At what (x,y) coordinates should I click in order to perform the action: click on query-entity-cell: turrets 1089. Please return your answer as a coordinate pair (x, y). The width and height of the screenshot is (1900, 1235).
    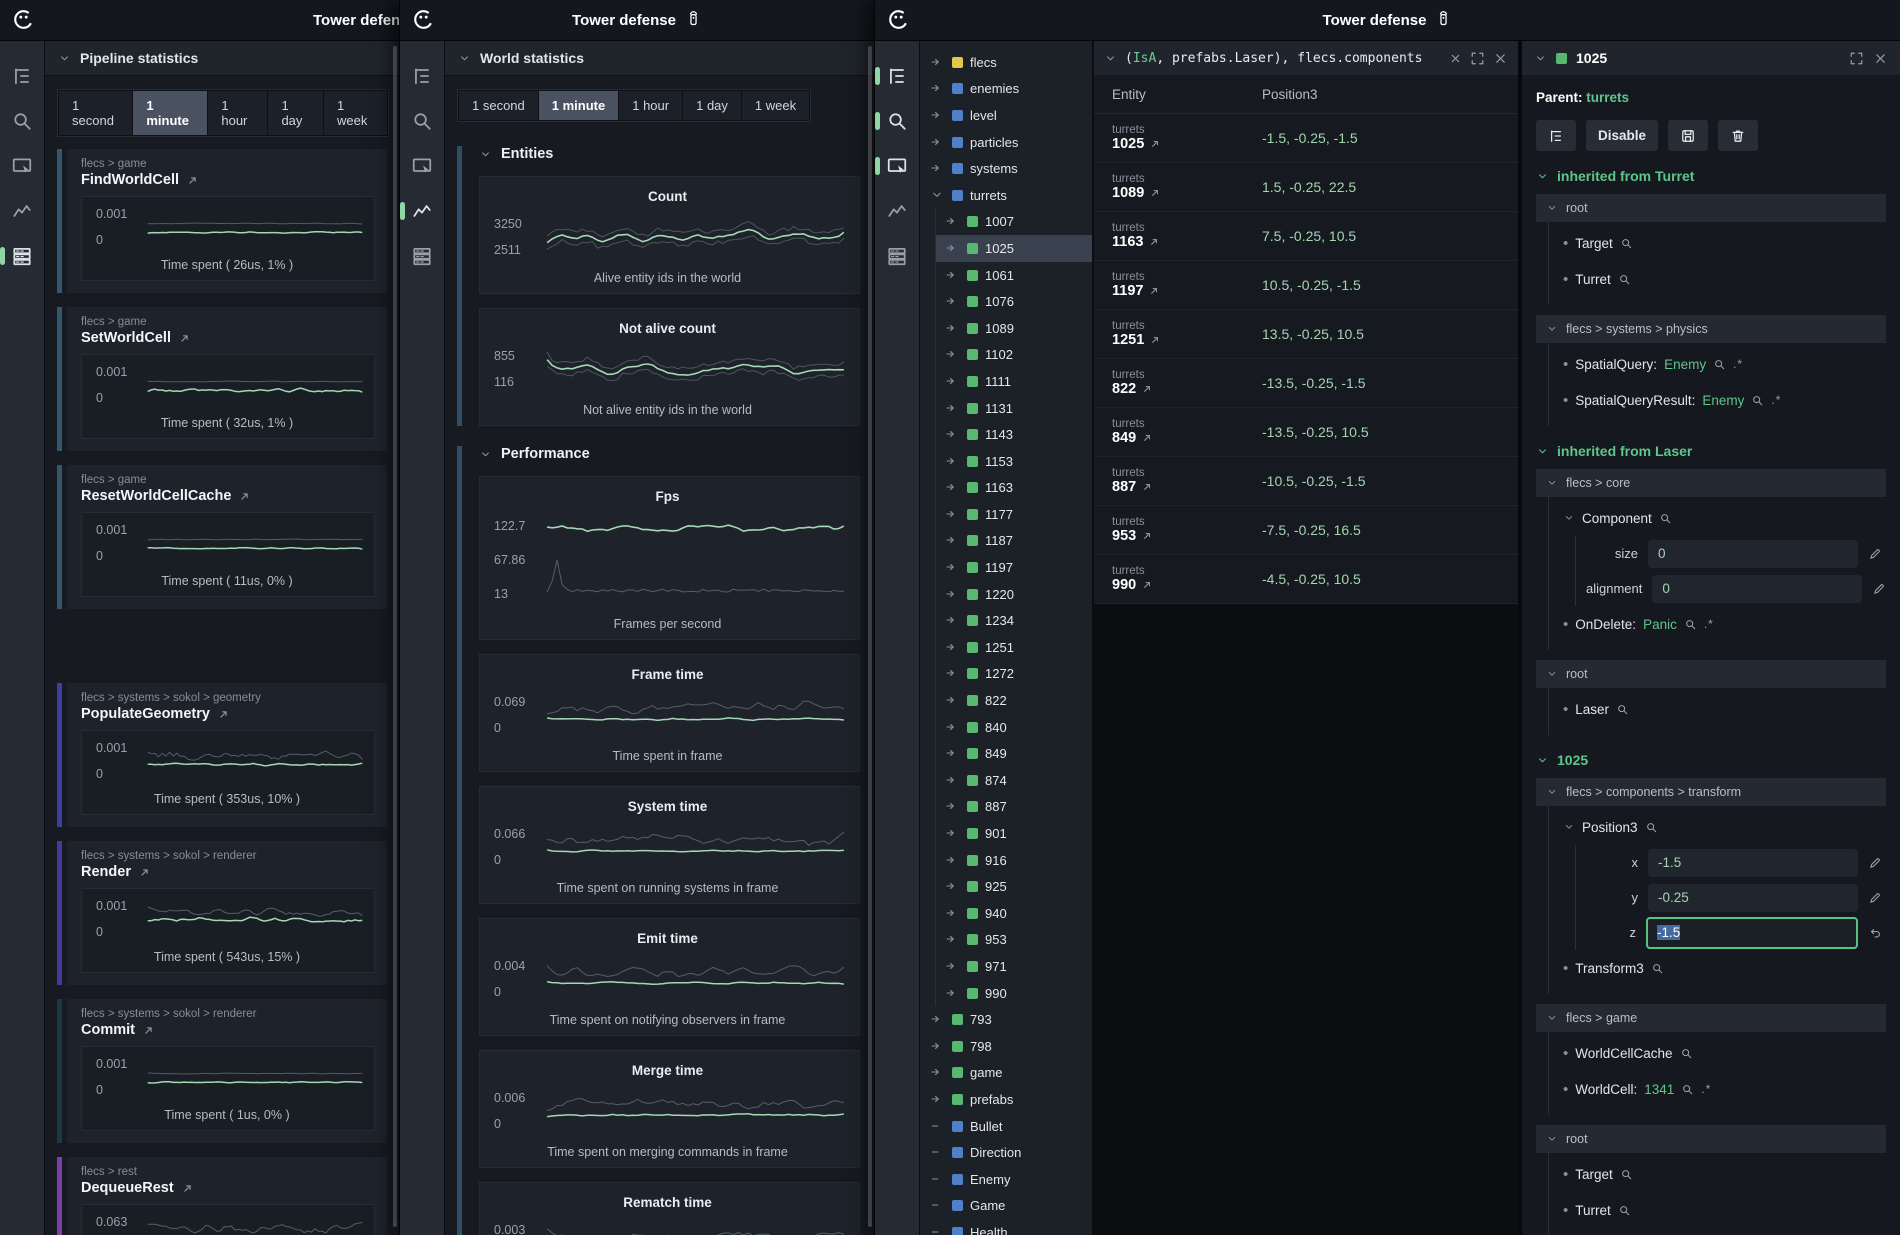
    Looking at the image, I should click on (1178, 187).